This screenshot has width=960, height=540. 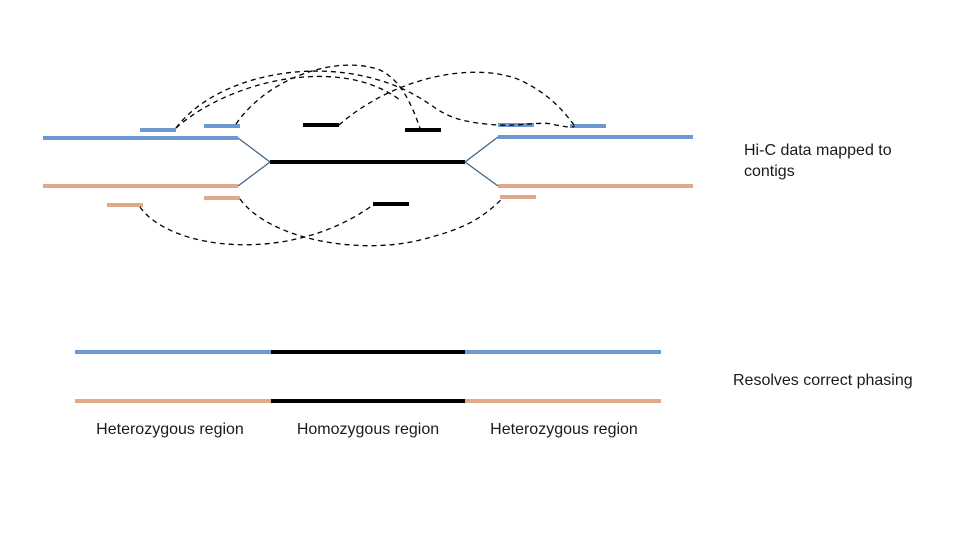 I want to click on phasing-label: Resolves correct phasing, so click(x=823, y=380).